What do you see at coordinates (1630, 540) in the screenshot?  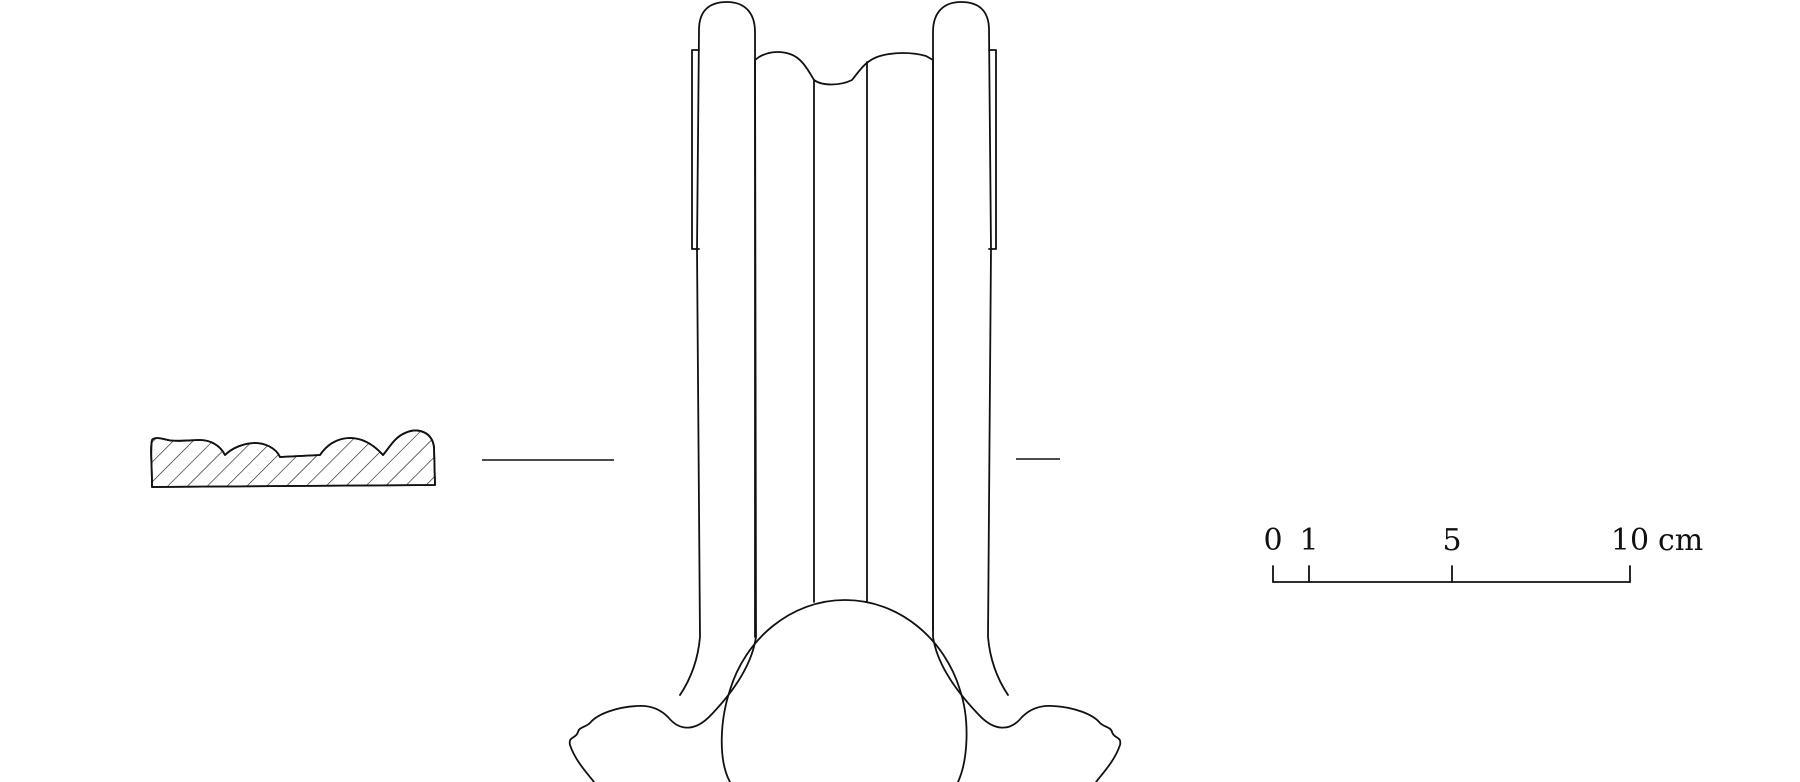 I see `scale-label-10: 10` at bounding box center [1630, 540].